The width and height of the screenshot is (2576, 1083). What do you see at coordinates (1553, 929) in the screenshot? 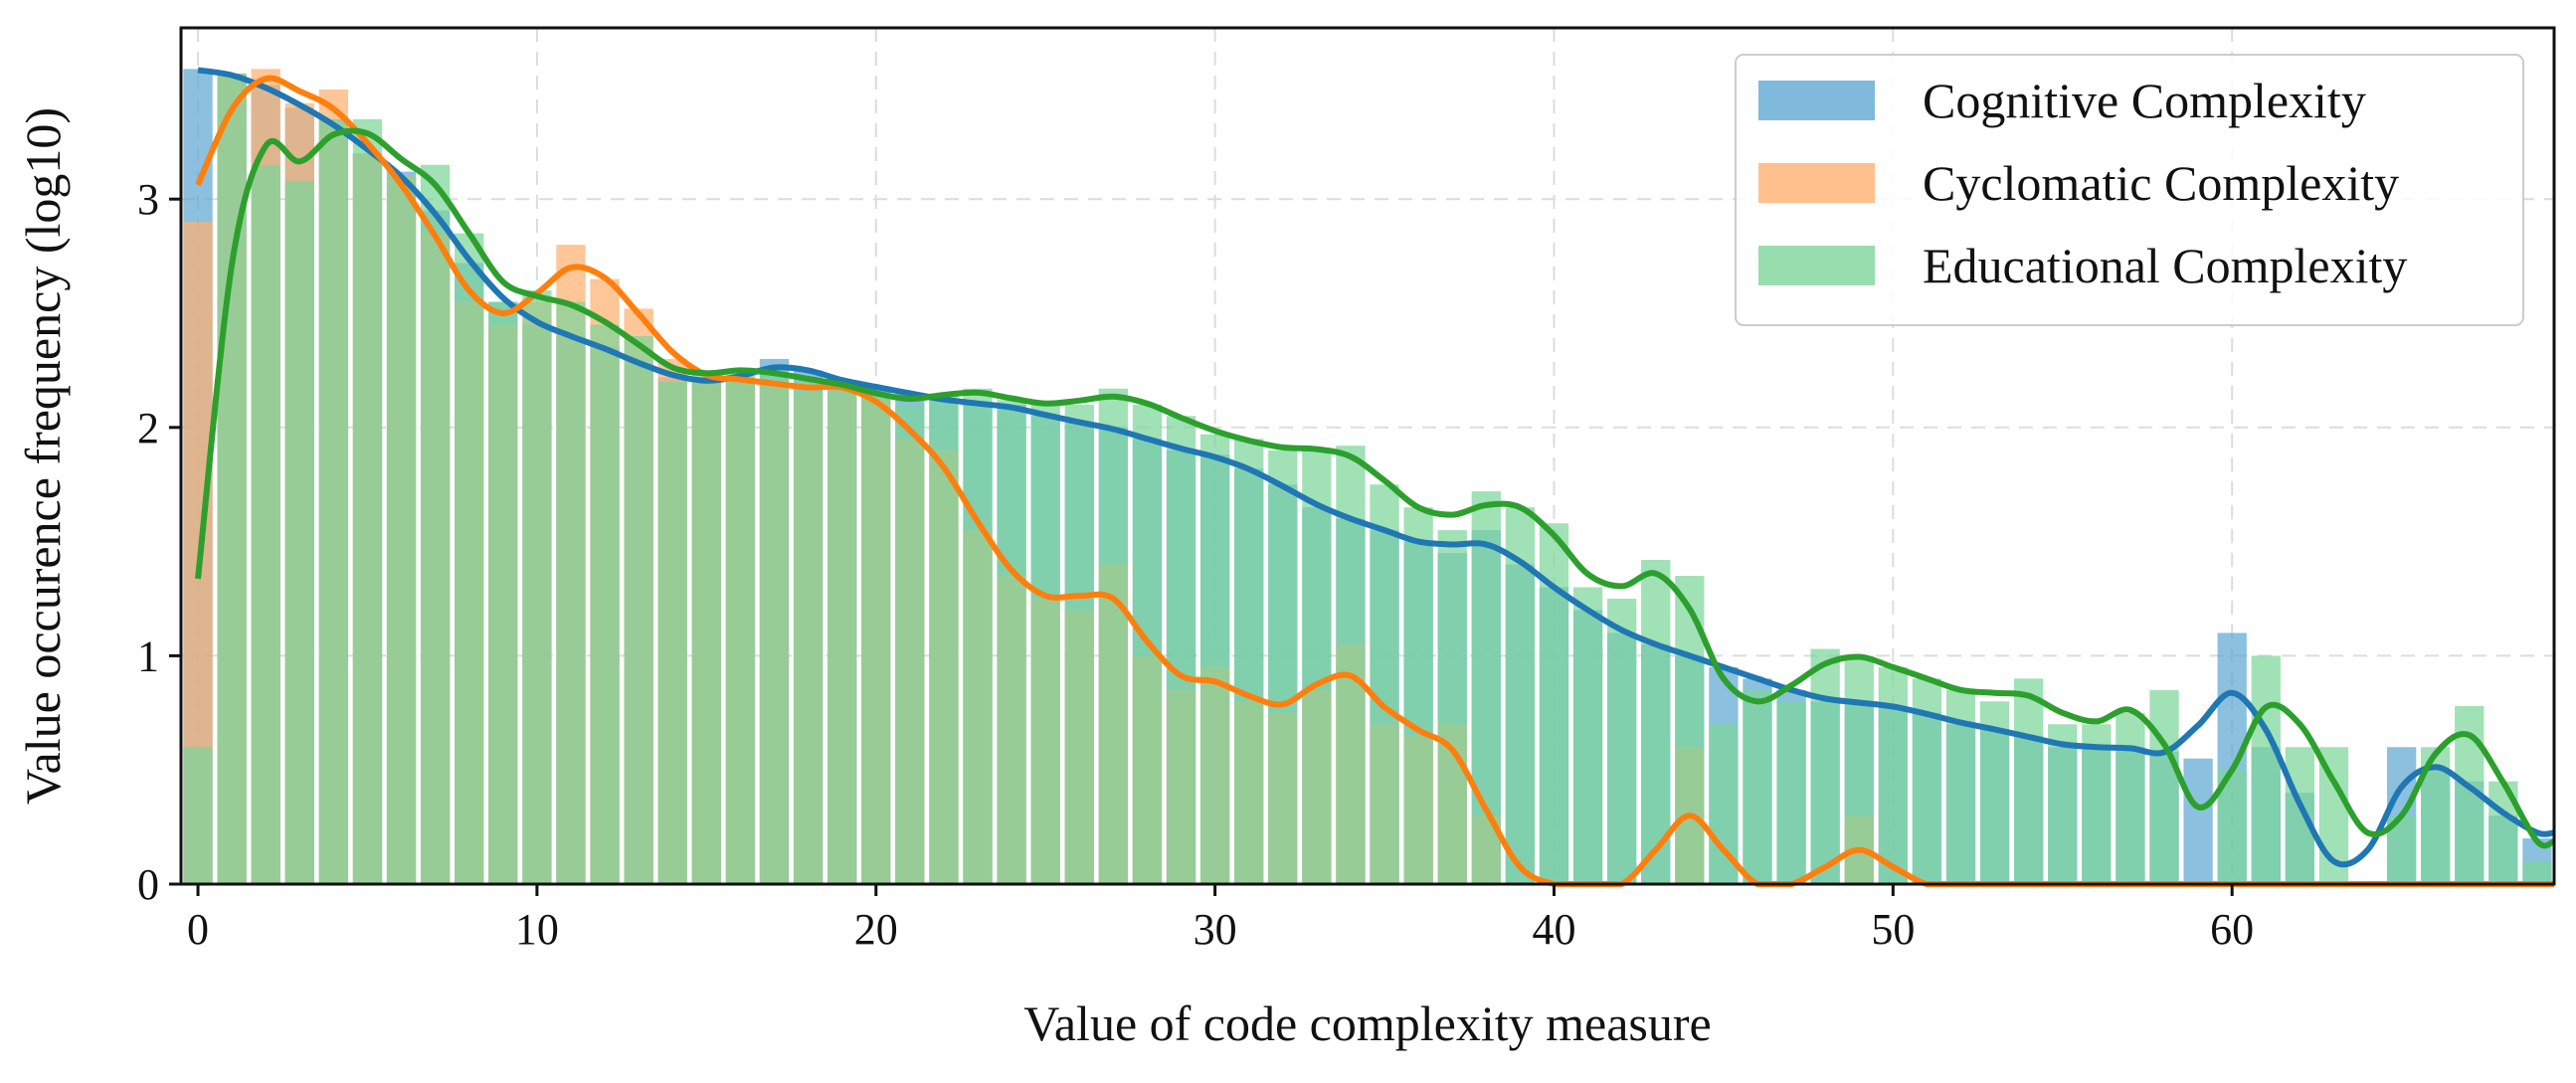
I see `x-tick-label: 40` at bounding box center [1553, 929].